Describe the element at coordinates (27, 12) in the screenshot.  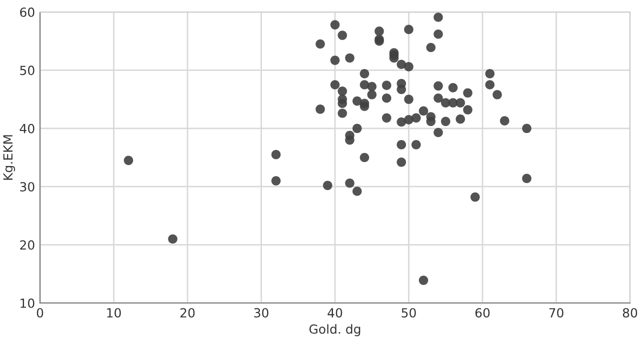
I see `y-tick-label: 60` at that location.